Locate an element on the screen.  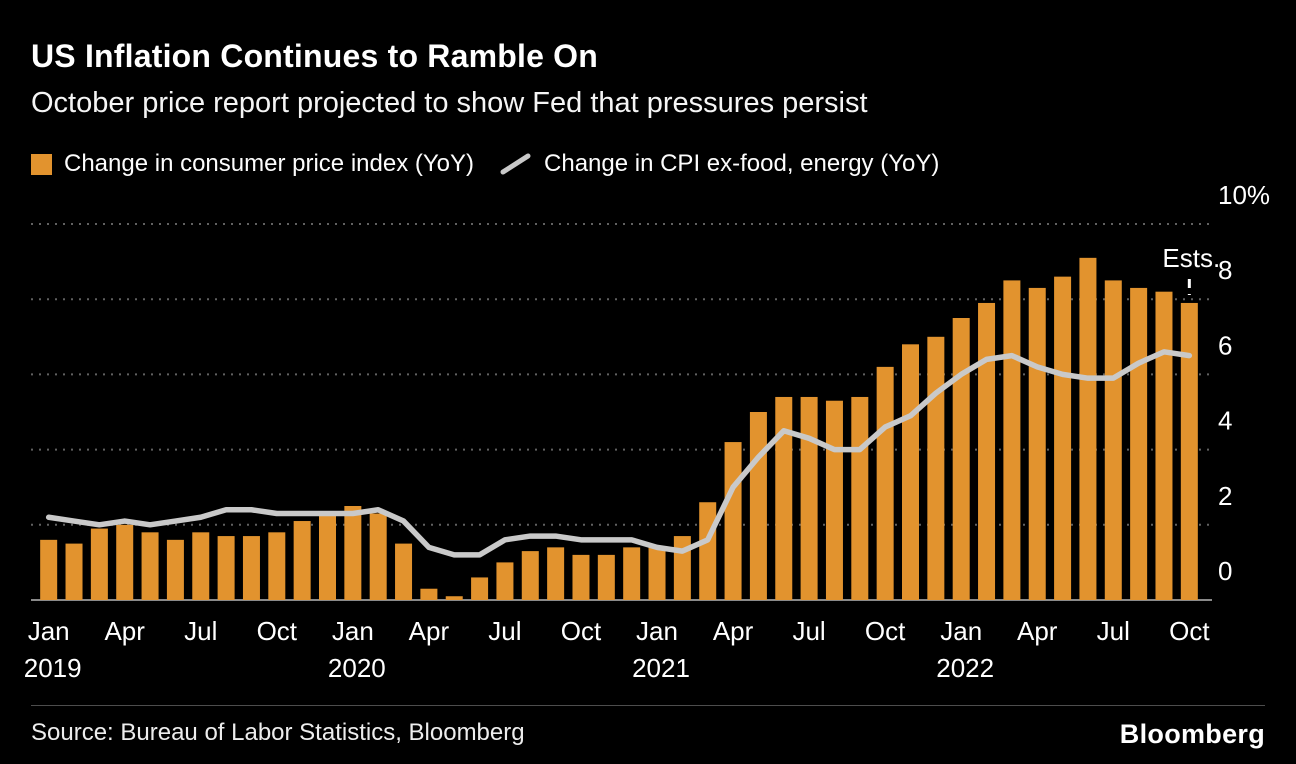
year-label: 2021 is located at coordinates (661, 668).